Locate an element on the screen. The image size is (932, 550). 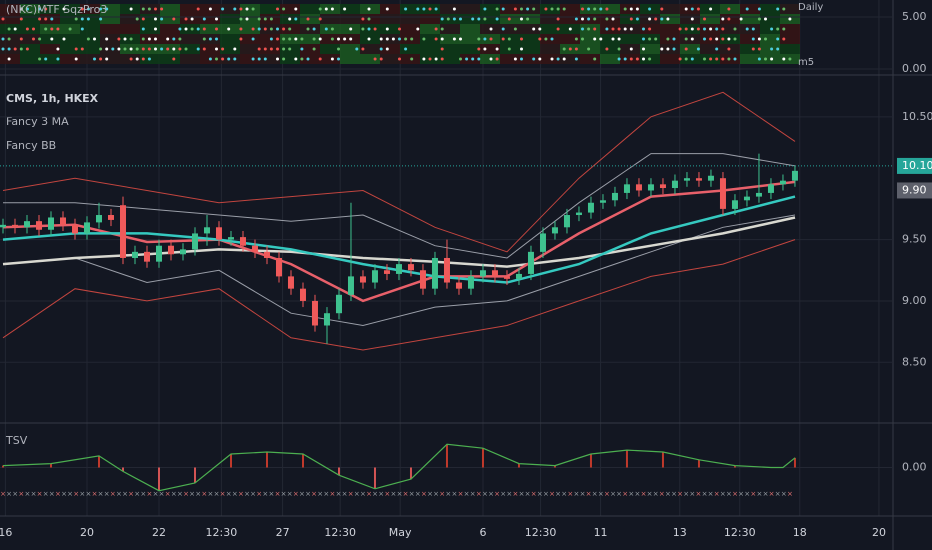
symbol-title: CMS, 1h, HKEX is located at coordinates (52, 98).